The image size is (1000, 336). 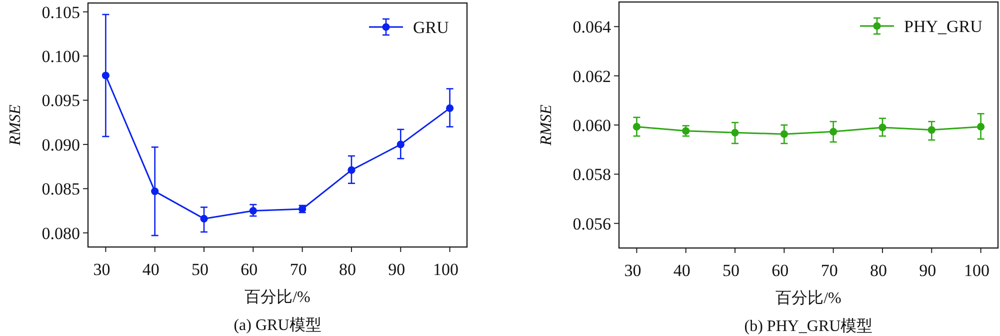 What do you see at coordinates (61, 189) in the screenshot?
I see `y-tick-label: 0.085` at bounding box center [61, 189].